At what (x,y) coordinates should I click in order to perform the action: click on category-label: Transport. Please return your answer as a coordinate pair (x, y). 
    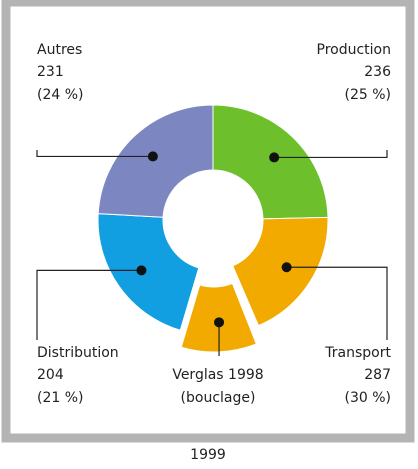
    Looking at the image, I should click on (357, 353).